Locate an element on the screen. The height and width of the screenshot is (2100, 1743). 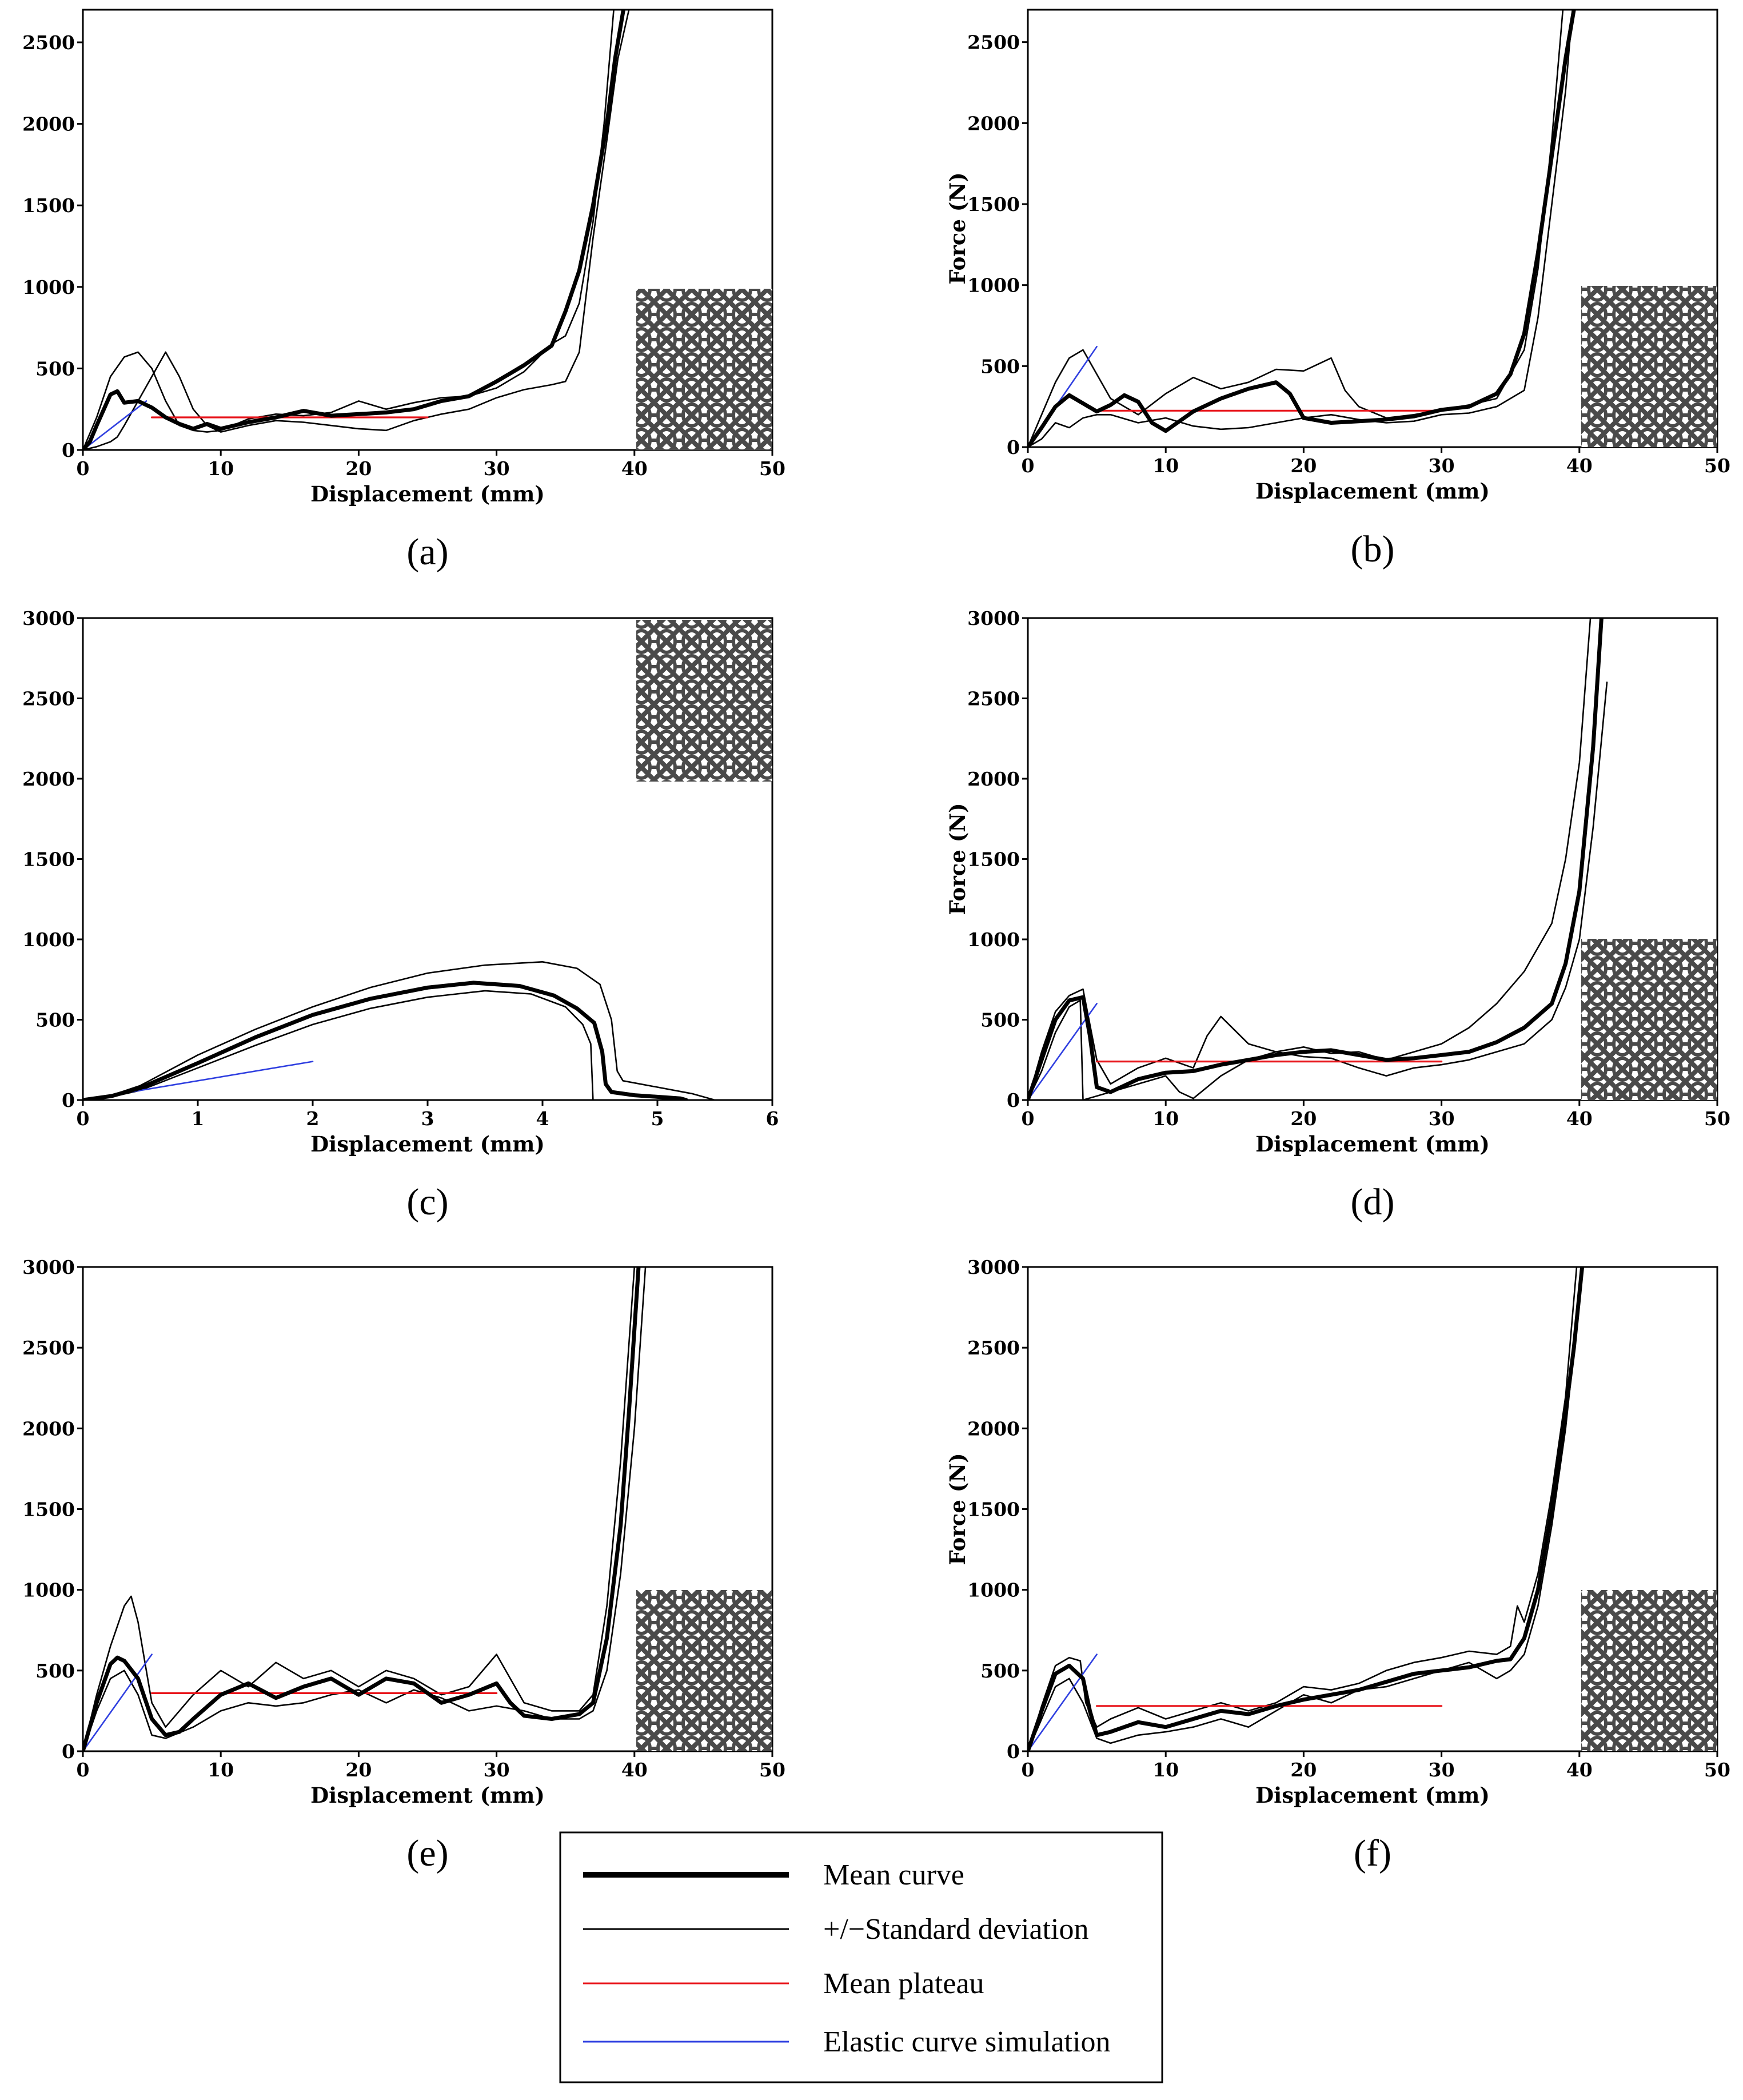
series-mean-curve-a is located at coordinates (354, 230).